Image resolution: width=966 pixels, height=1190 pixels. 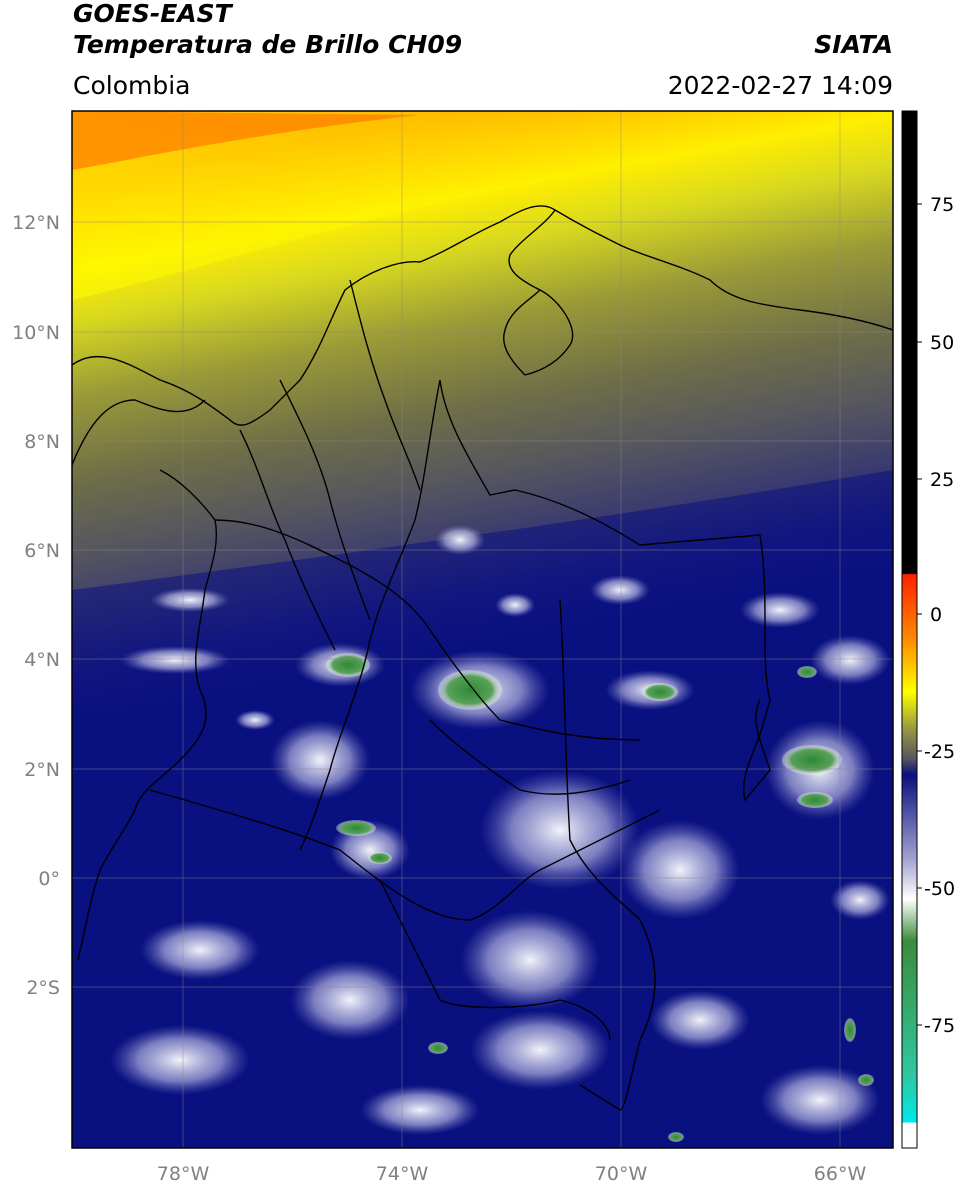 I want to click on lon-label: 78°W, so click(x=183, y=1174).